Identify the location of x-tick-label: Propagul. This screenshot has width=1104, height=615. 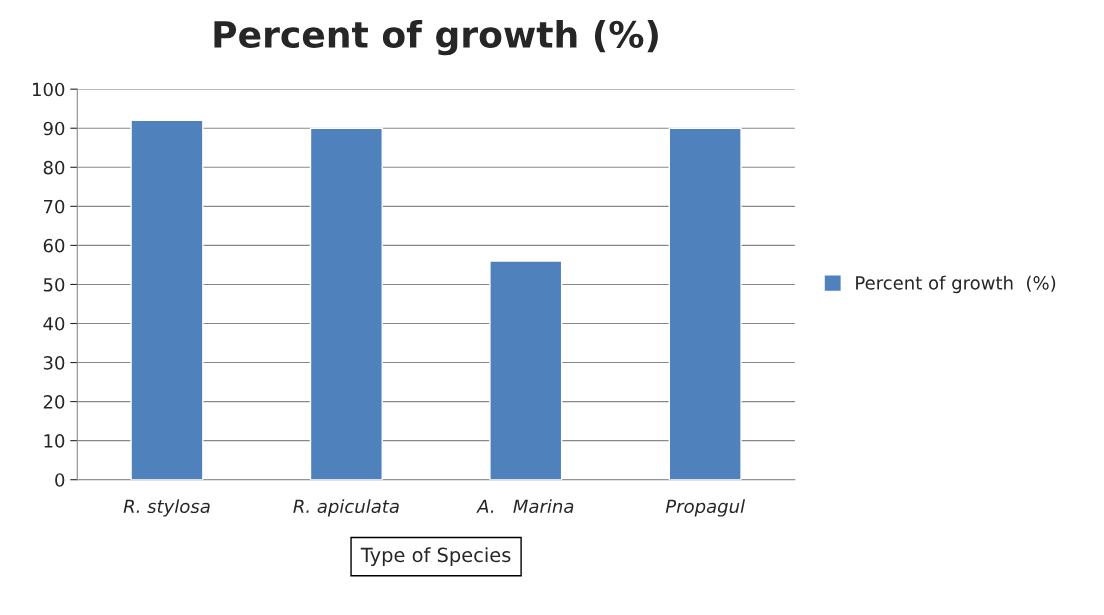
(705, 508).